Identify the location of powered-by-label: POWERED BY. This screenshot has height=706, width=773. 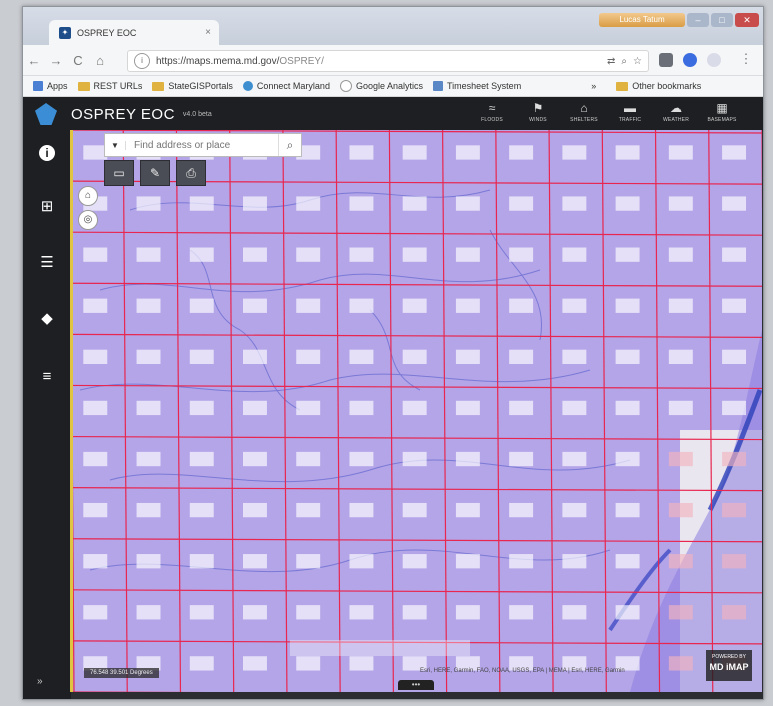
(729, 657).